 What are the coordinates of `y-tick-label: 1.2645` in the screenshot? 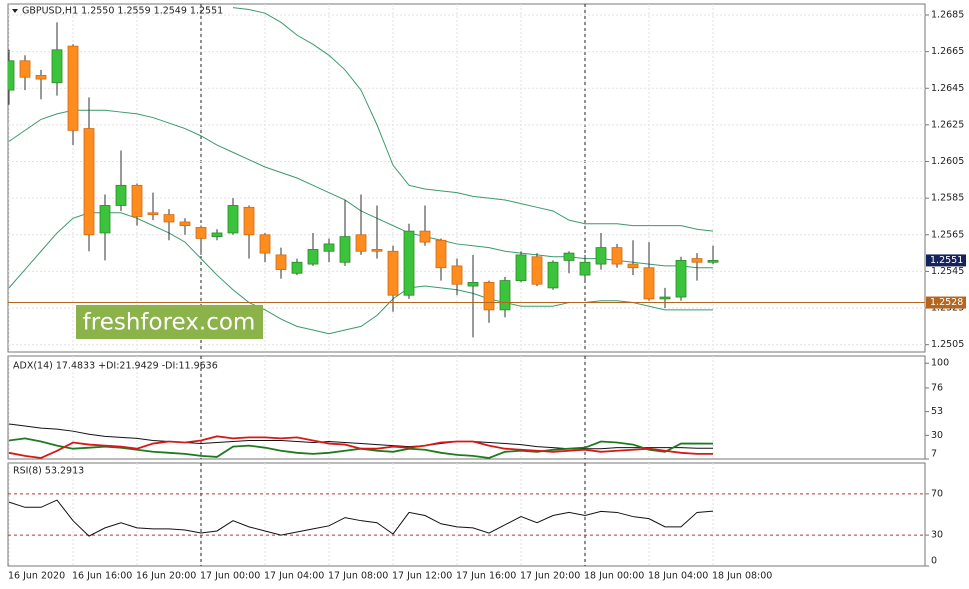 It's located at (947, 88).